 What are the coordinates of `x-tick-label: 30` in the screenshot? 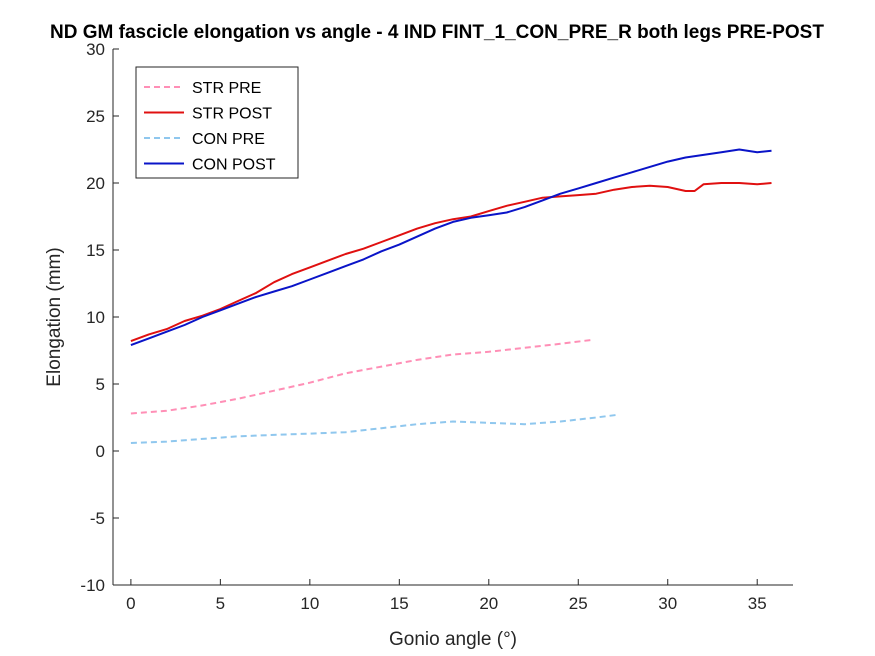 It's located at (667, 603).